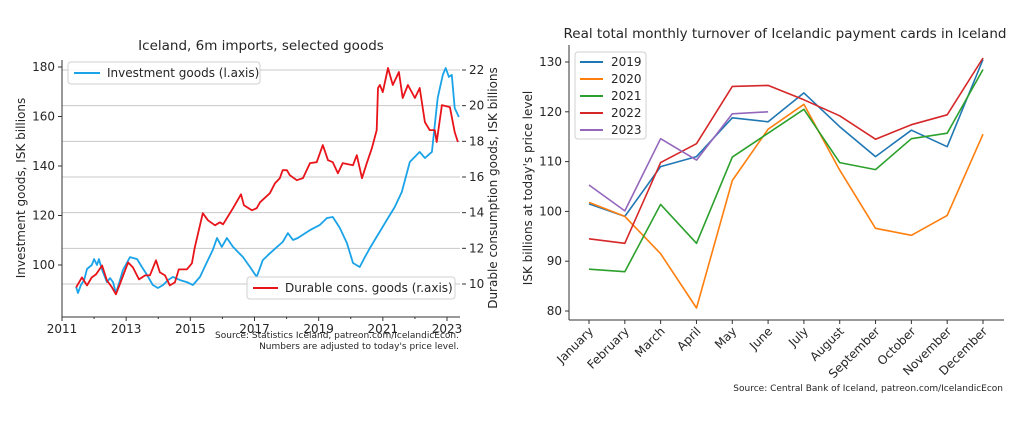 This screenshot has width=1024, height=425. I want to click on x-tick-label: June, so click(760, 338).